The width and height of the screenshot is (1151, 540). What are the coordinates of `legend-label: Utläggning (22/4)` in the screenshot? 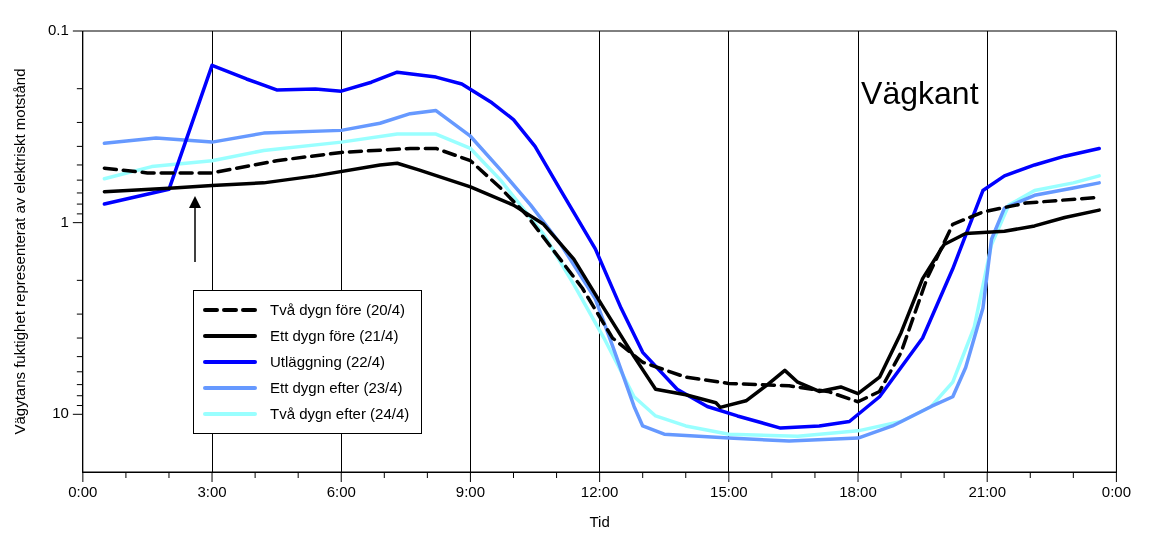 It's located at (328, 362).